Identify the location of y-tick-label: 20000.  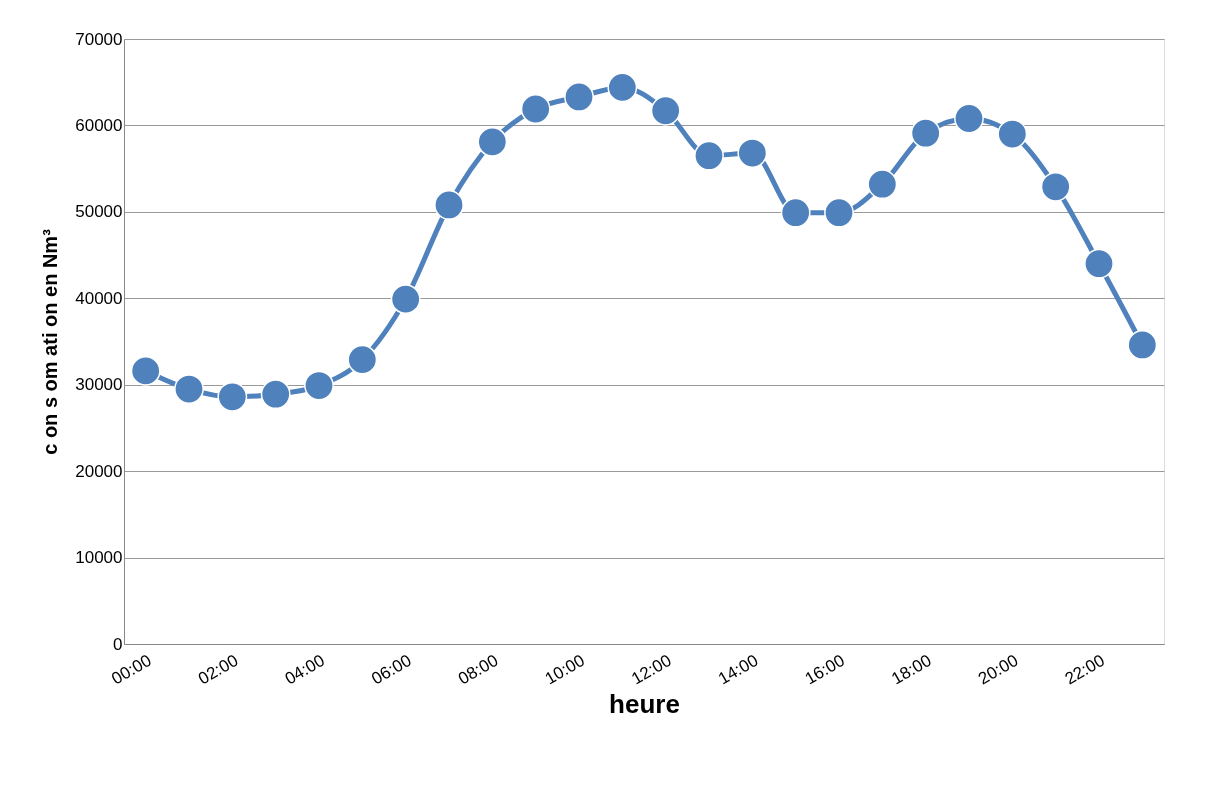
(99, 471).